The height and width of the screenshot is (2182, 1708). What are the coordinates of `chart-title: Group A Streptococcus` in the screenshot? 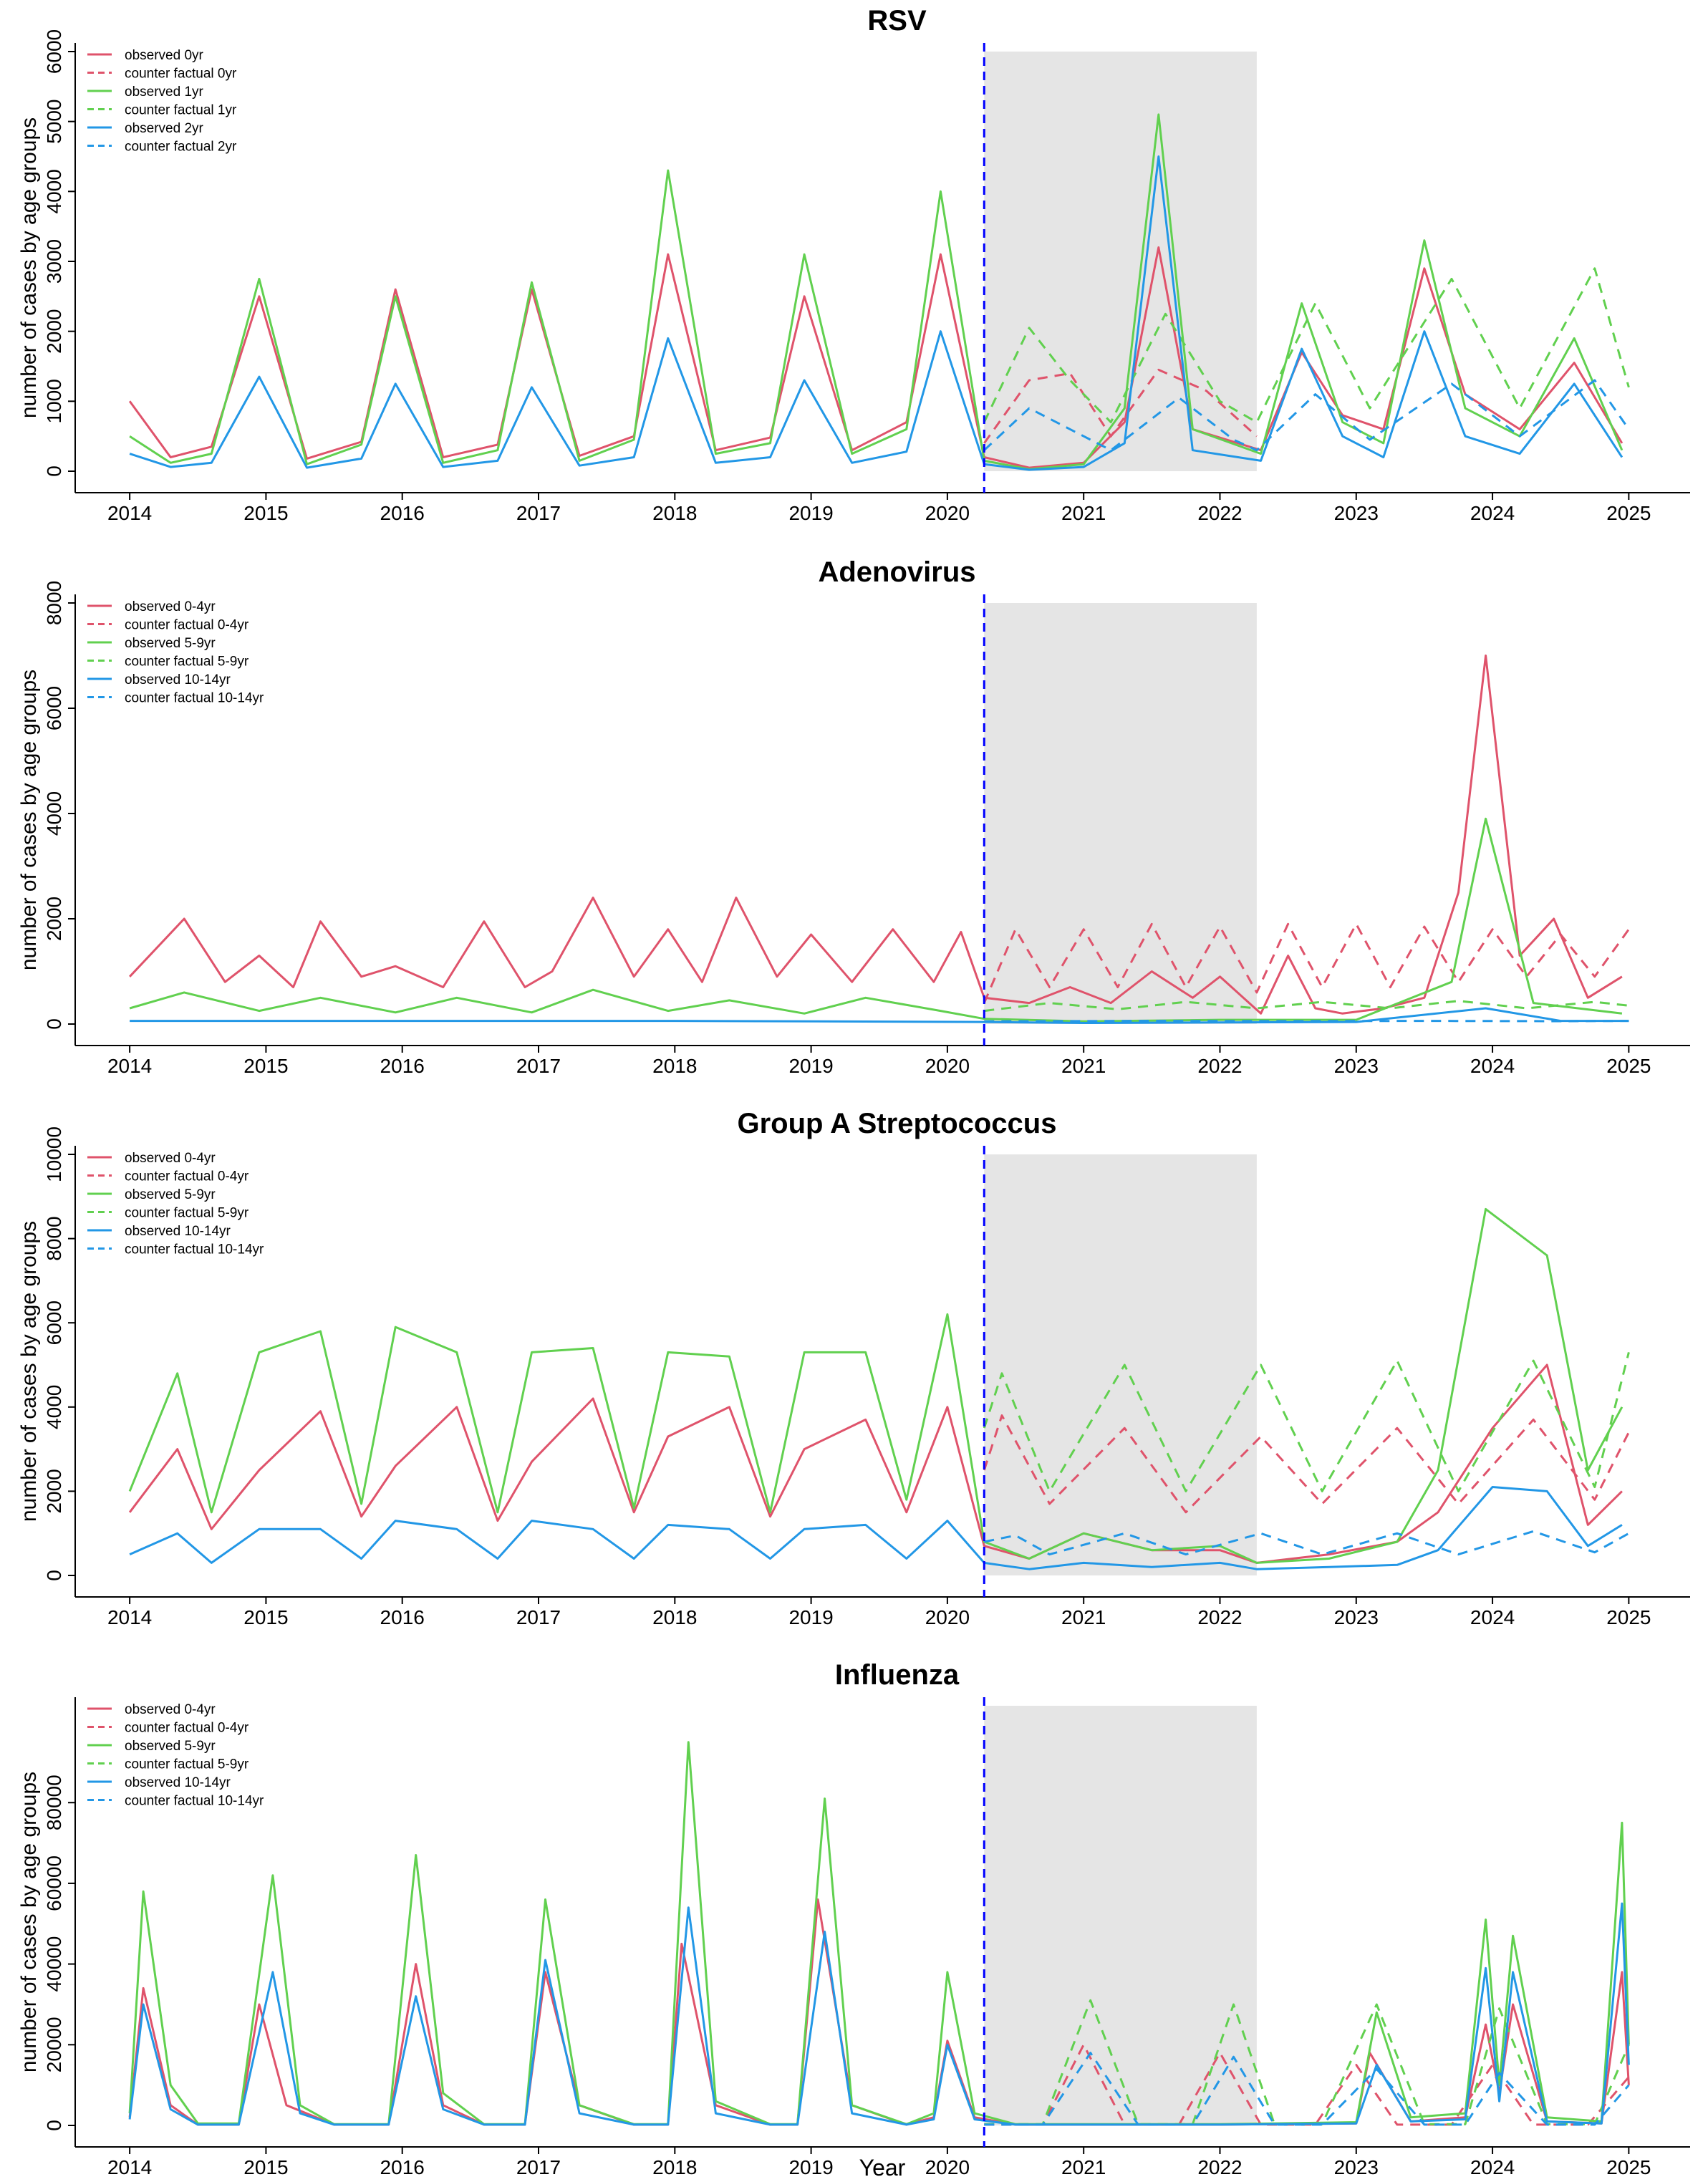 It's located at (897, 1123).